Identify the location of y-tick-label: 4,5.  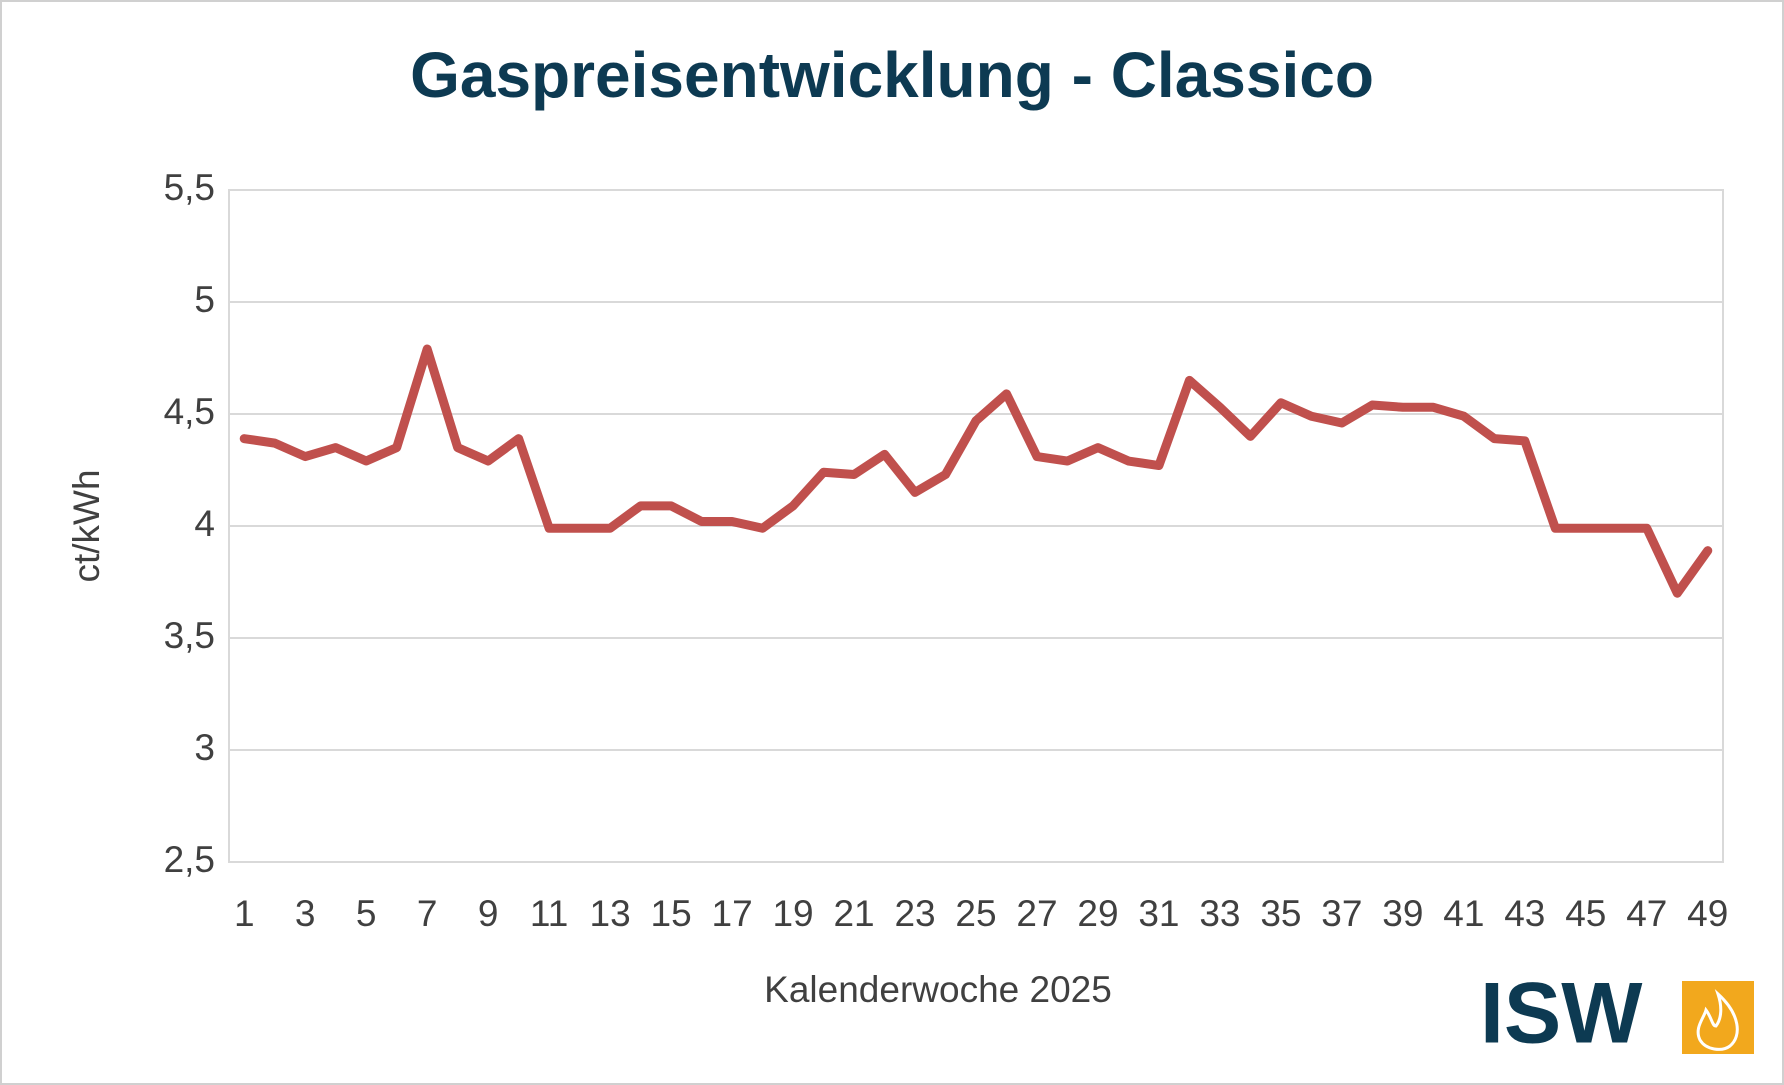
(189, 411).